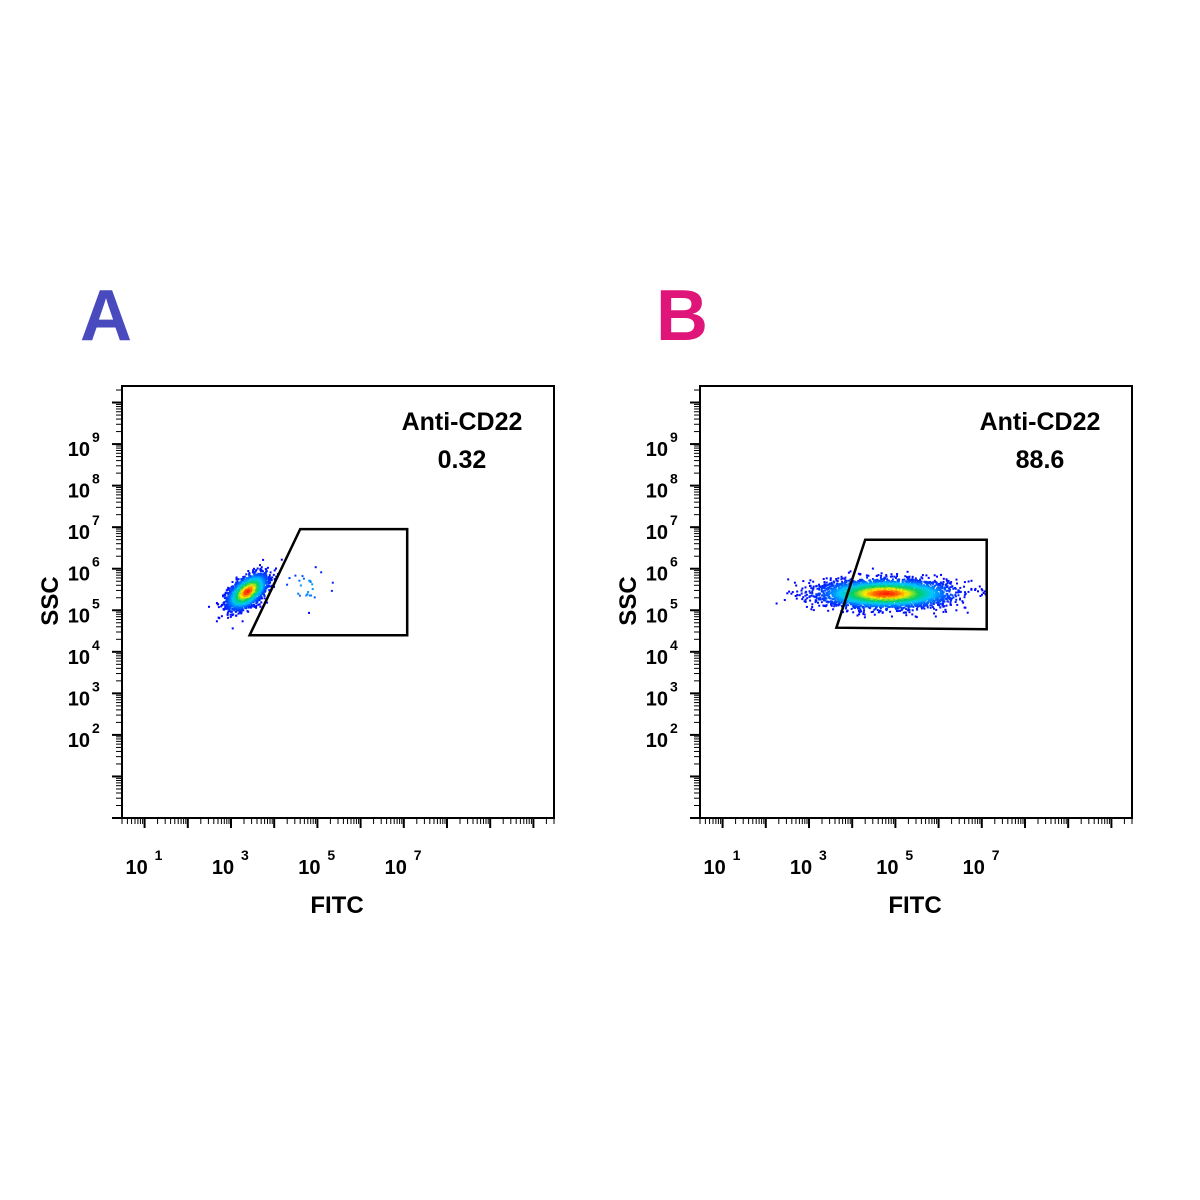 The image size is (1200, 1200). What do you see at coordinates (50, 600) in the screenshot?
I see `y-axis-title: SSC` at bounding box center [50, 600].